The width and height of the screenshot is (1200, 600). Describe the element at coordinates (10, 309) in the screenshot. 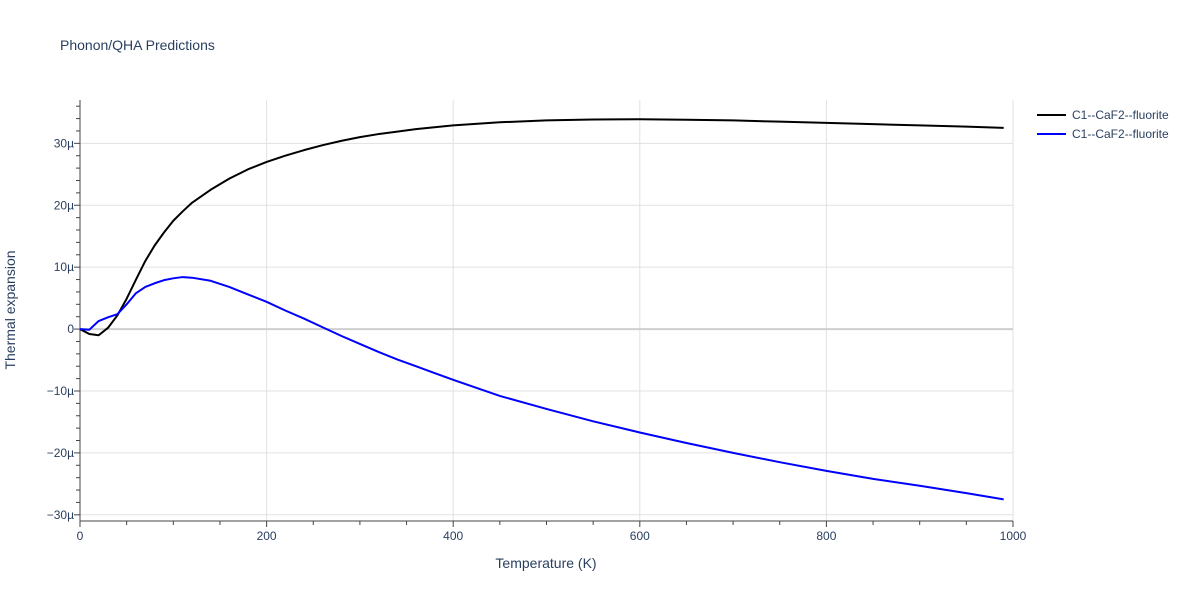

I see `y-axis-title: Thermal expansion` at that location.